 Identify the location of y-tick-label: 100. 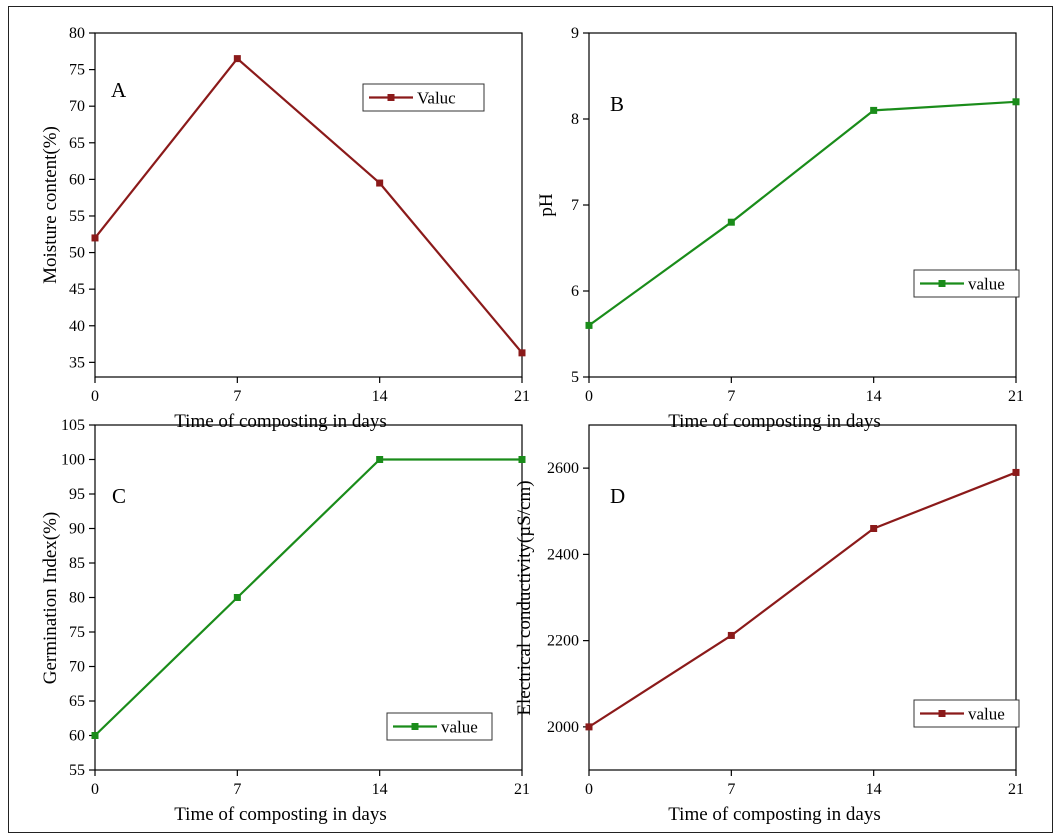
(73, 460).